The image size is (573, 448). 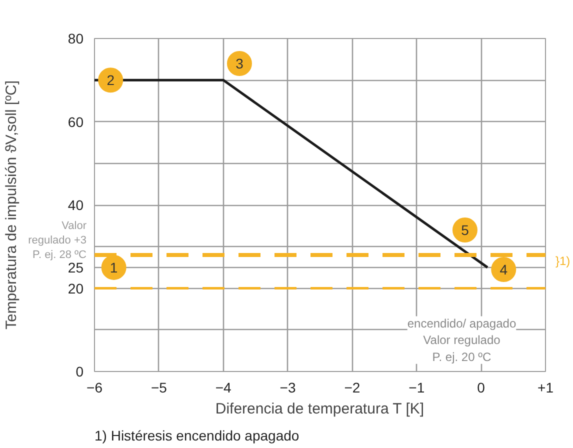 I want to click on y-tick-label: 25, so click(x=76, y=267).